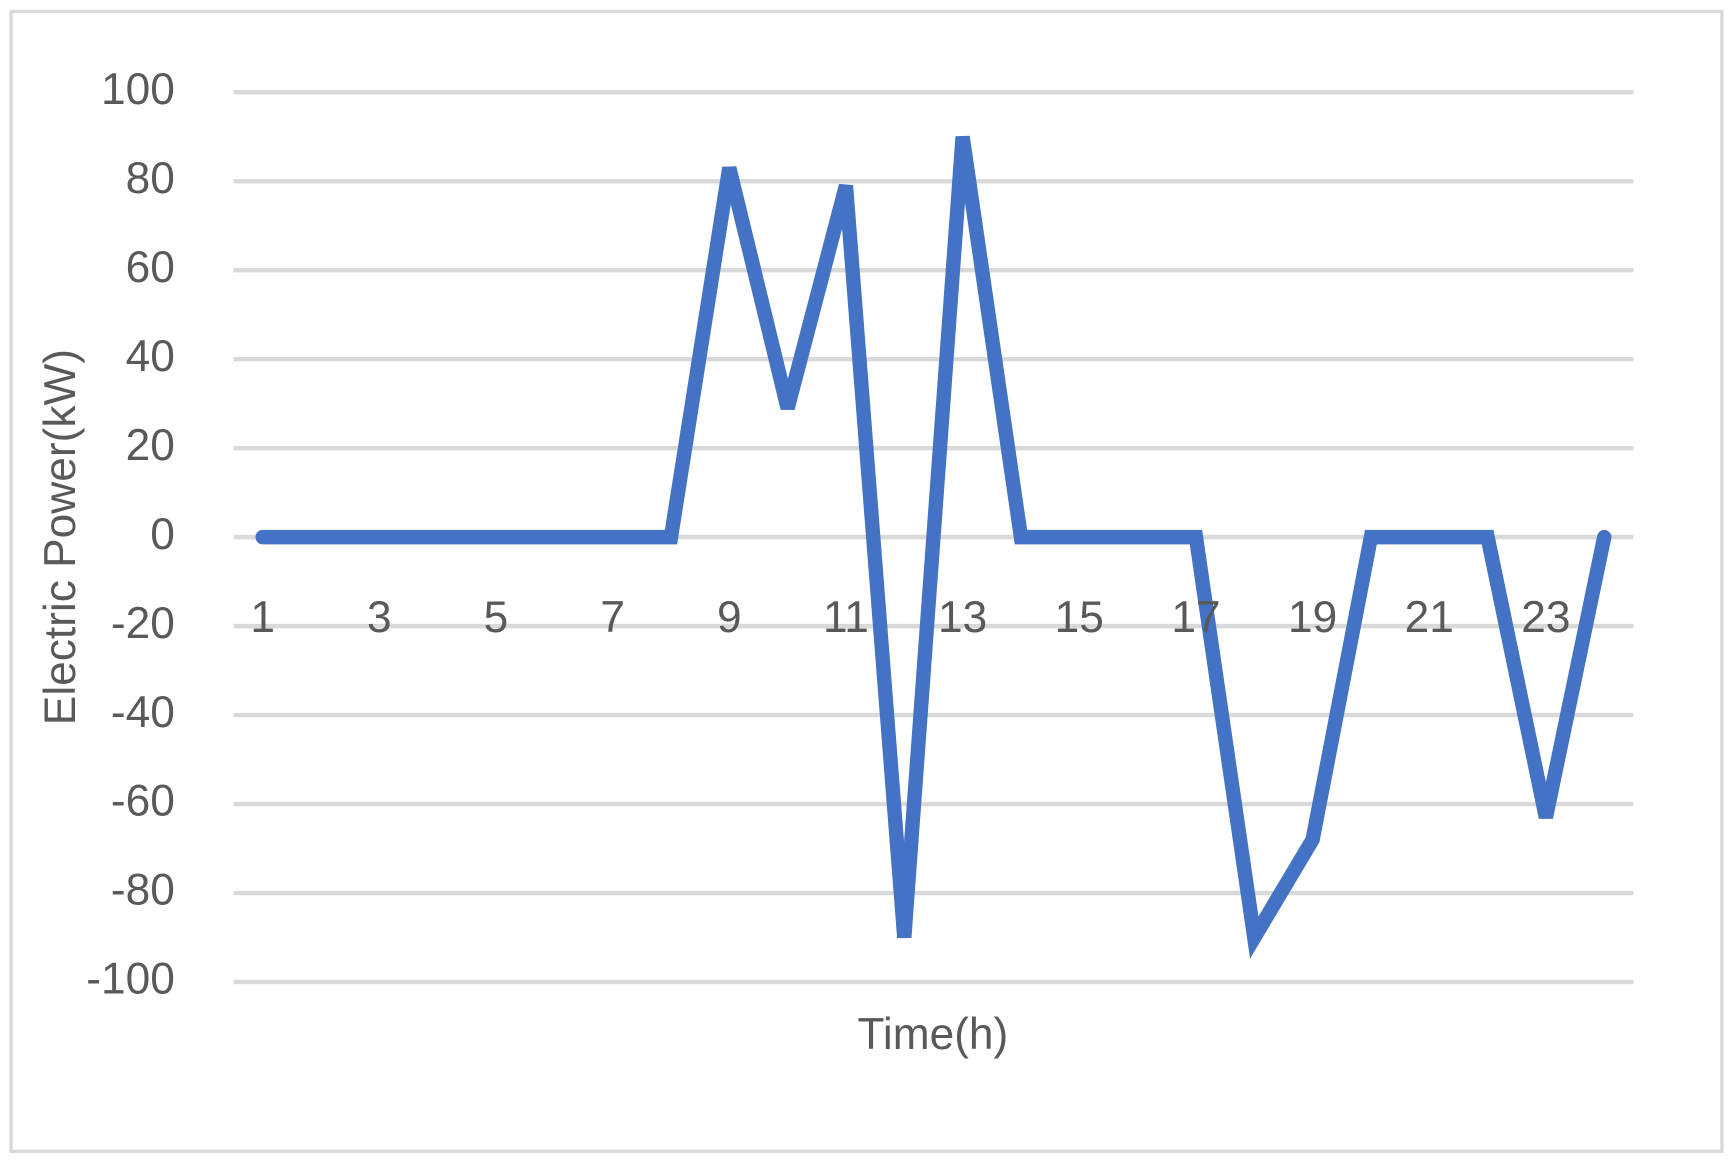 Image resolution: width=1733 pixels, height=1165 pixels. I want to click on x-tick-label: 11, so click(846, 617).